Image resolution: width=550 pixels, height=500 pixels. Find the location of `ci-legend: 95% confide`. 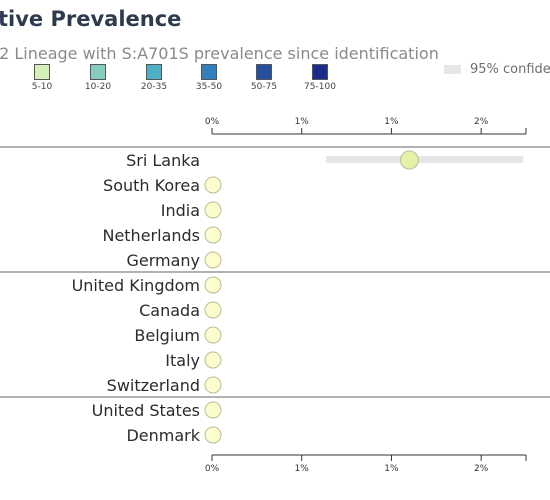

ci-legend: 95% confide is located at coordinates (497, 69).